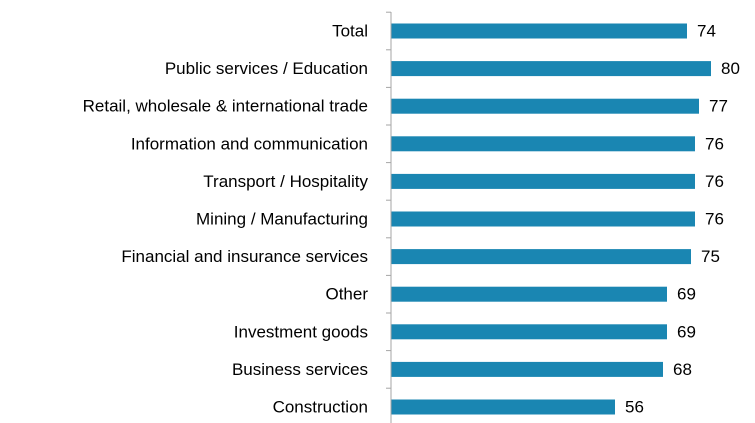  What do you see at coordinates (301, 331) in the screenshot?
I see `category-label-investment-goods: Investment goods` at bounding box center [301, 331].